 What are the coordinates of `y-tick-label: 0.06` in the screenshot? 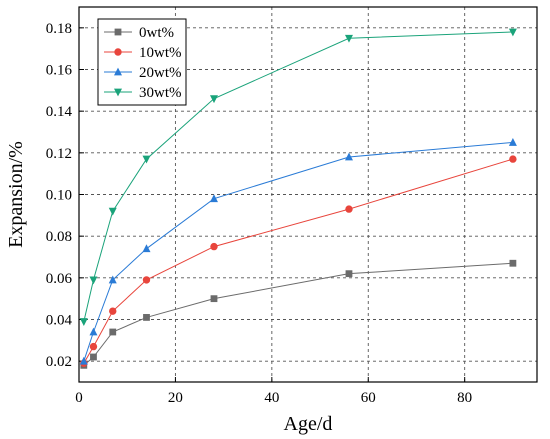 It's located at (59, 279).